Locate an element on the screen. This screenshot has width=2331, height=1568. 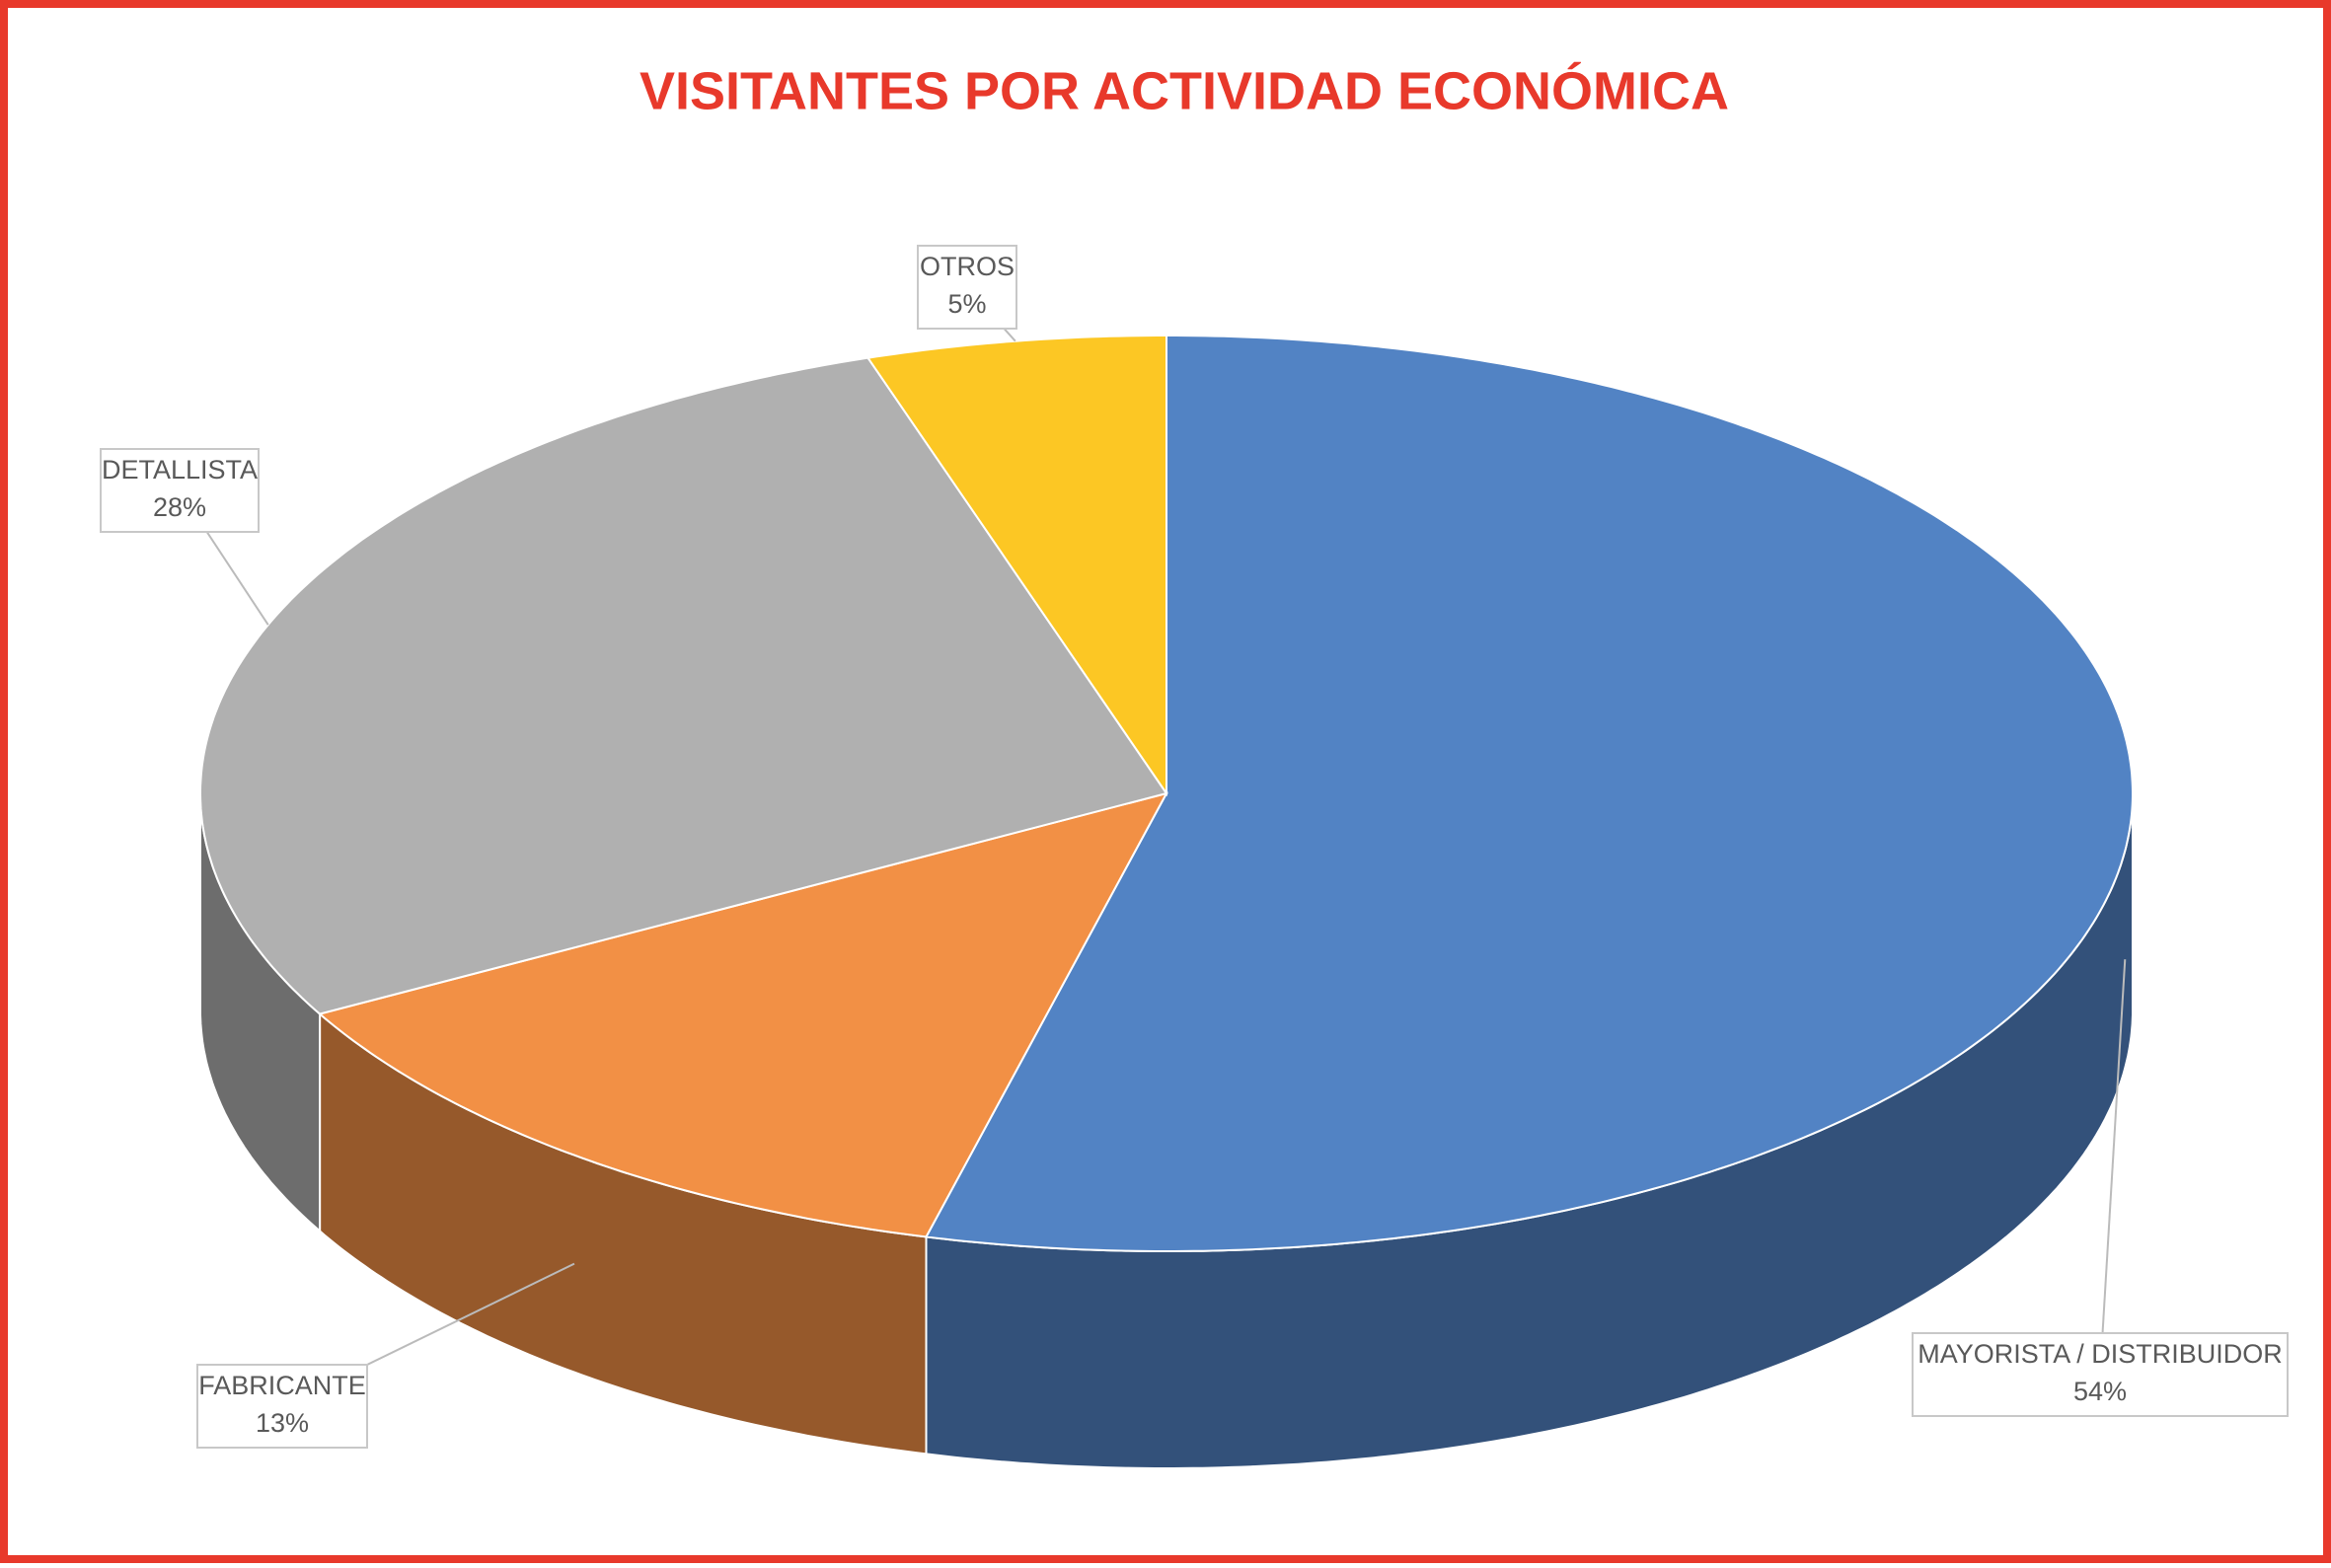
value-label: 28% is located at coordinates (180, 507).